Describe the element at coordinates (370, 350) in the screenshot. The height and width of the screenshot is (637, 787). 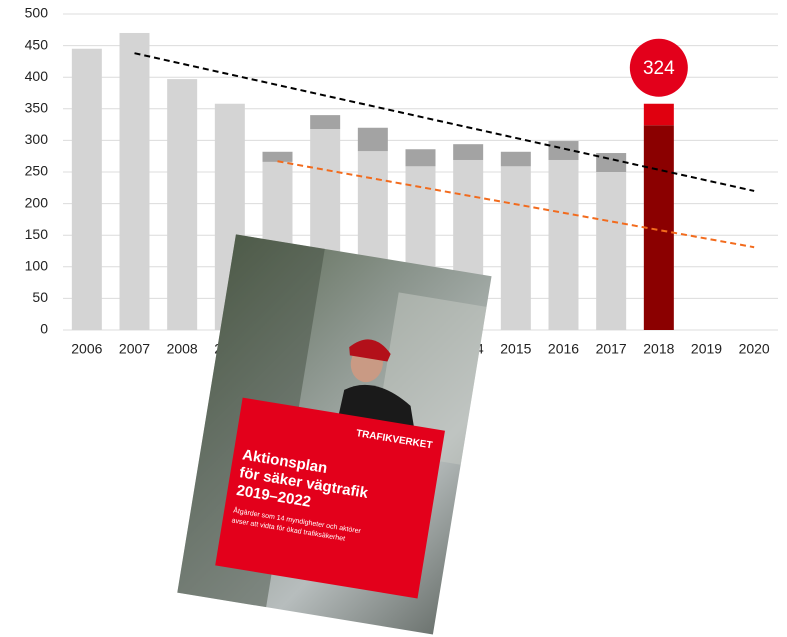
I see `helmet` at that location.